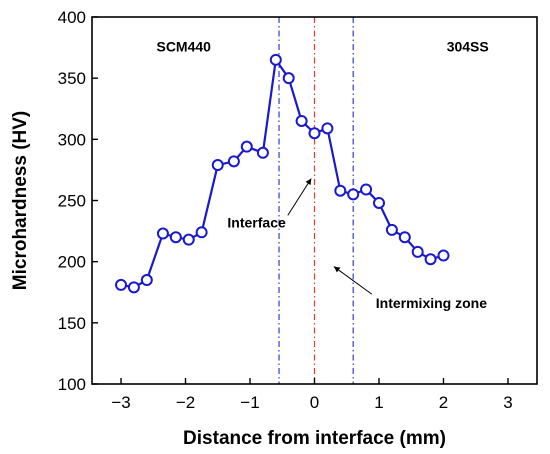 This screenshot has height=454, width=550. I want to click on y-tick-label: 350, so click(72, 78).